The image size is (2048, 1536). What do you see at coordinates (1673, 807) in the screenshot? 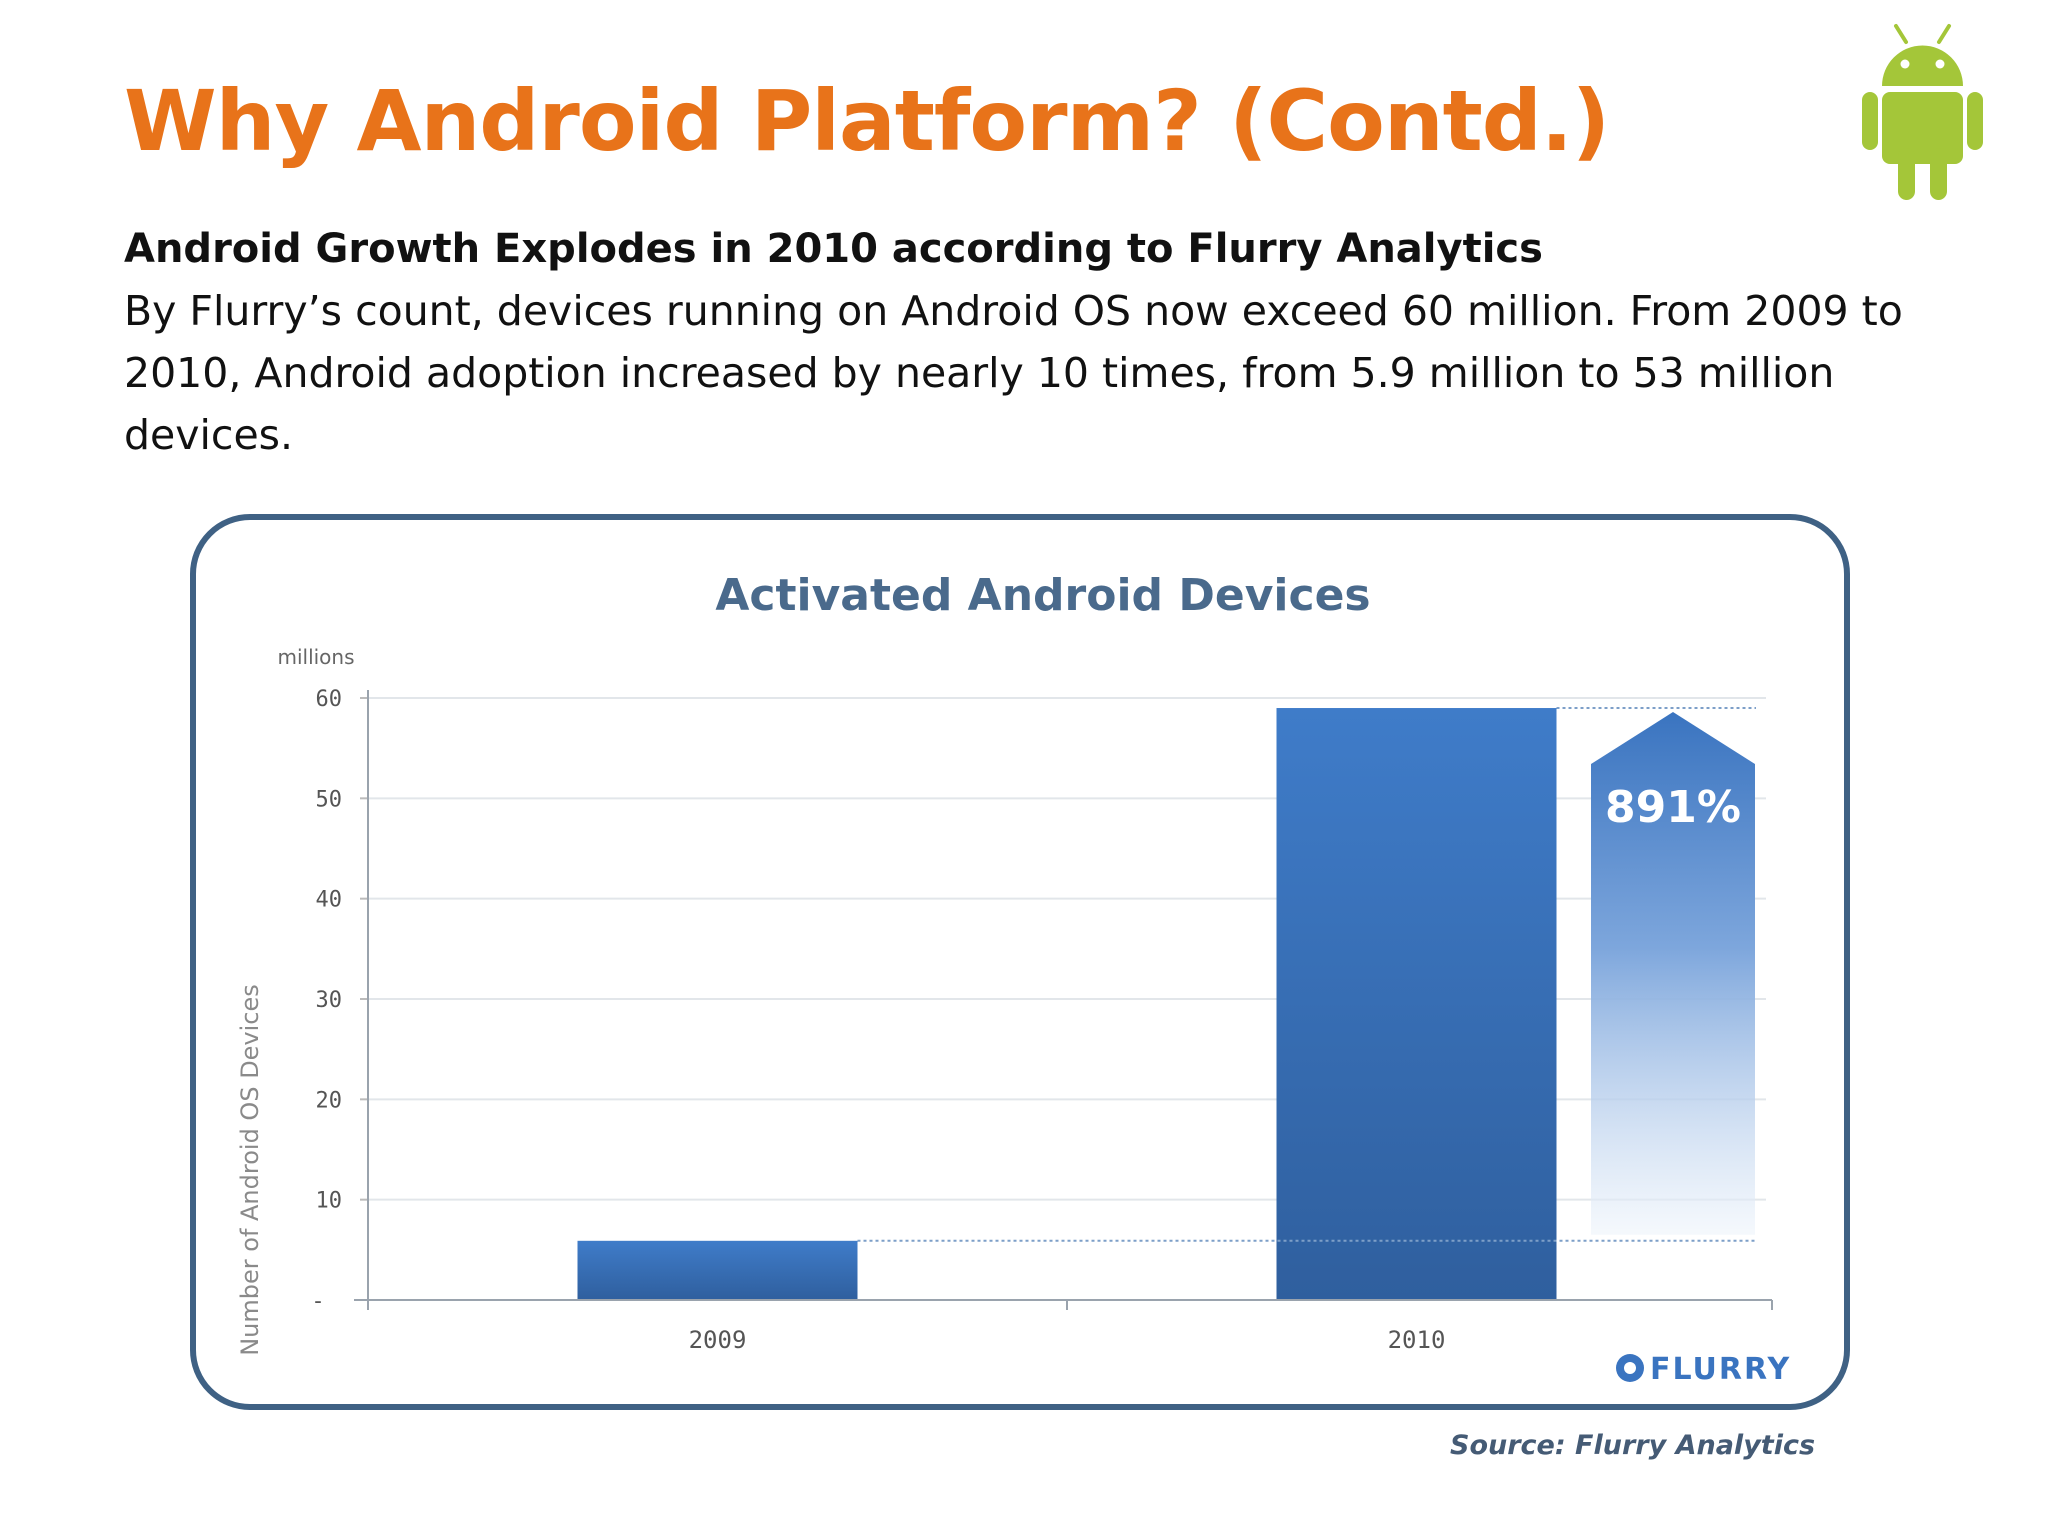
I see `growth-label: 891%` at bounding box center [1673, 807].